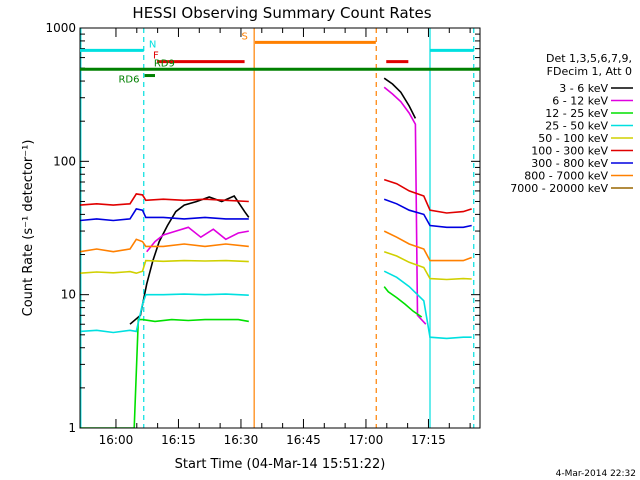 The image size is (640, 480). I want to click on x-tick-label: 16:30, so click(241, 440).